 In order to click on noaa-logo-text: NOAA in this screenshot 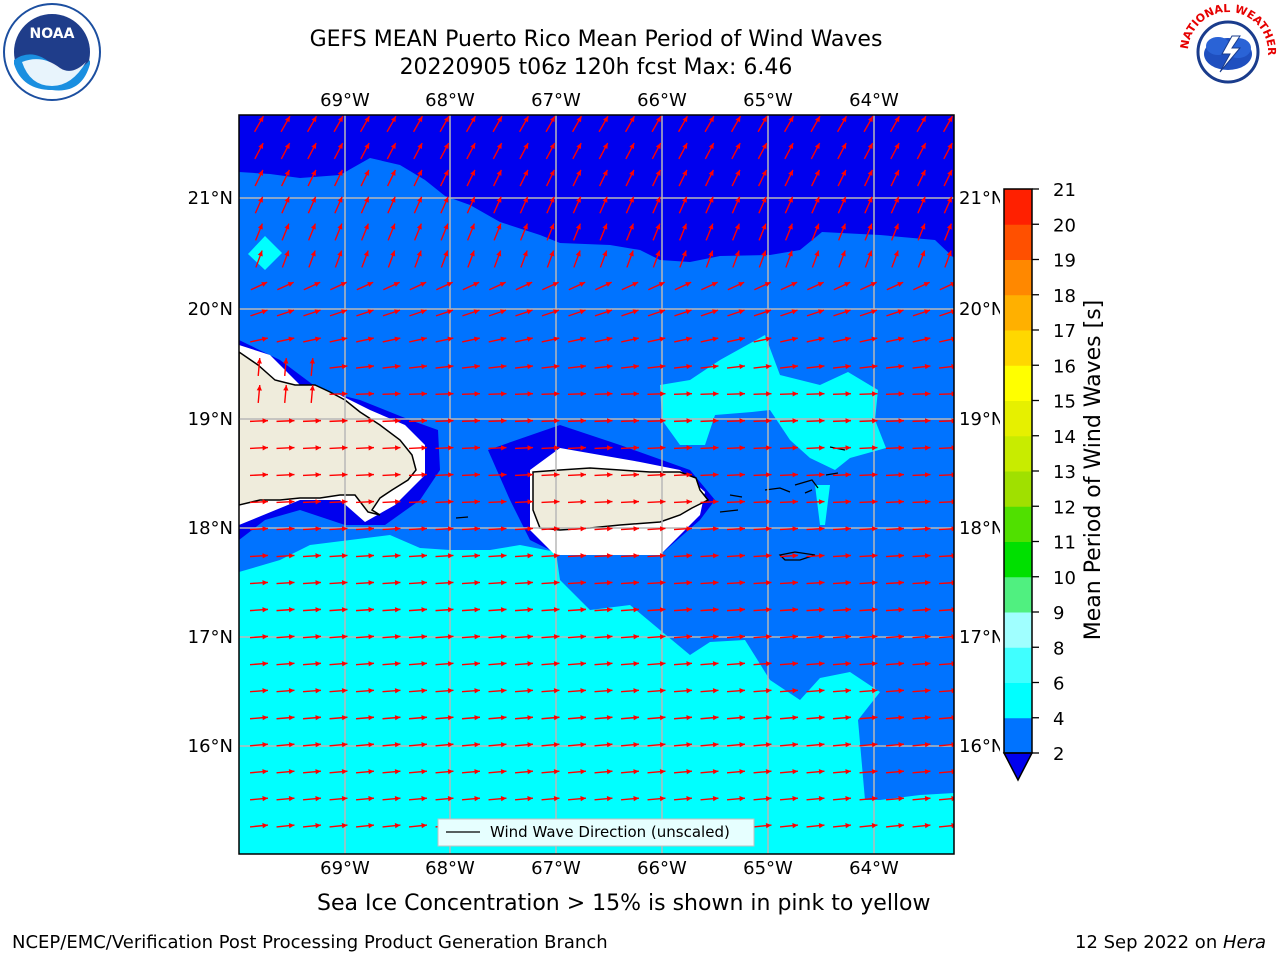, I will do `click(52, 34)`.